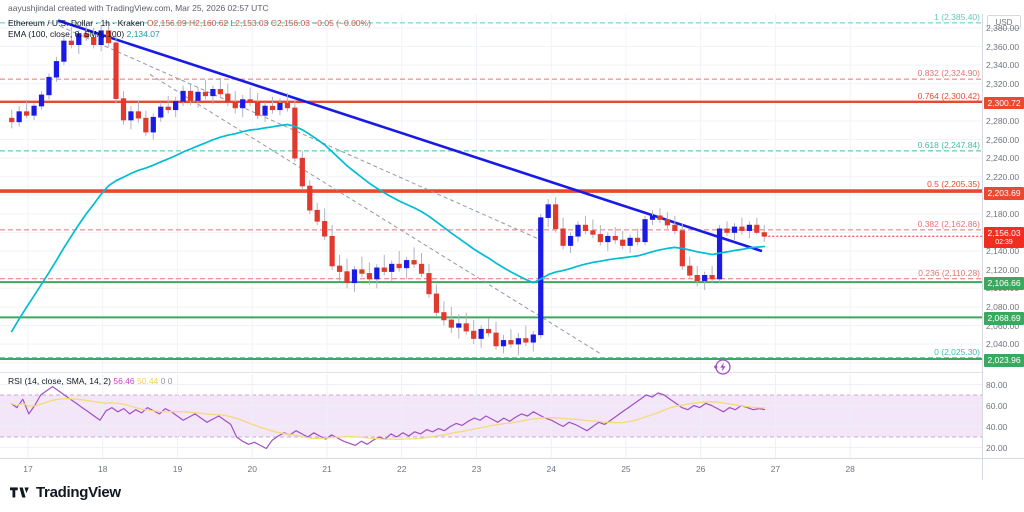 This screenshot has width=1024, height=512. What do you see at coordinates (626, 469) in the screenshot?
I see `time-tick-label: 25` at bounding box center [626, 469].